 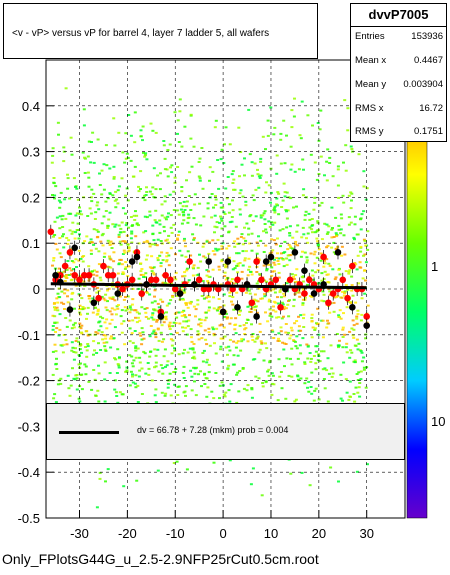 I want to click on stats-label: Entries, so click(x=370, y=36).